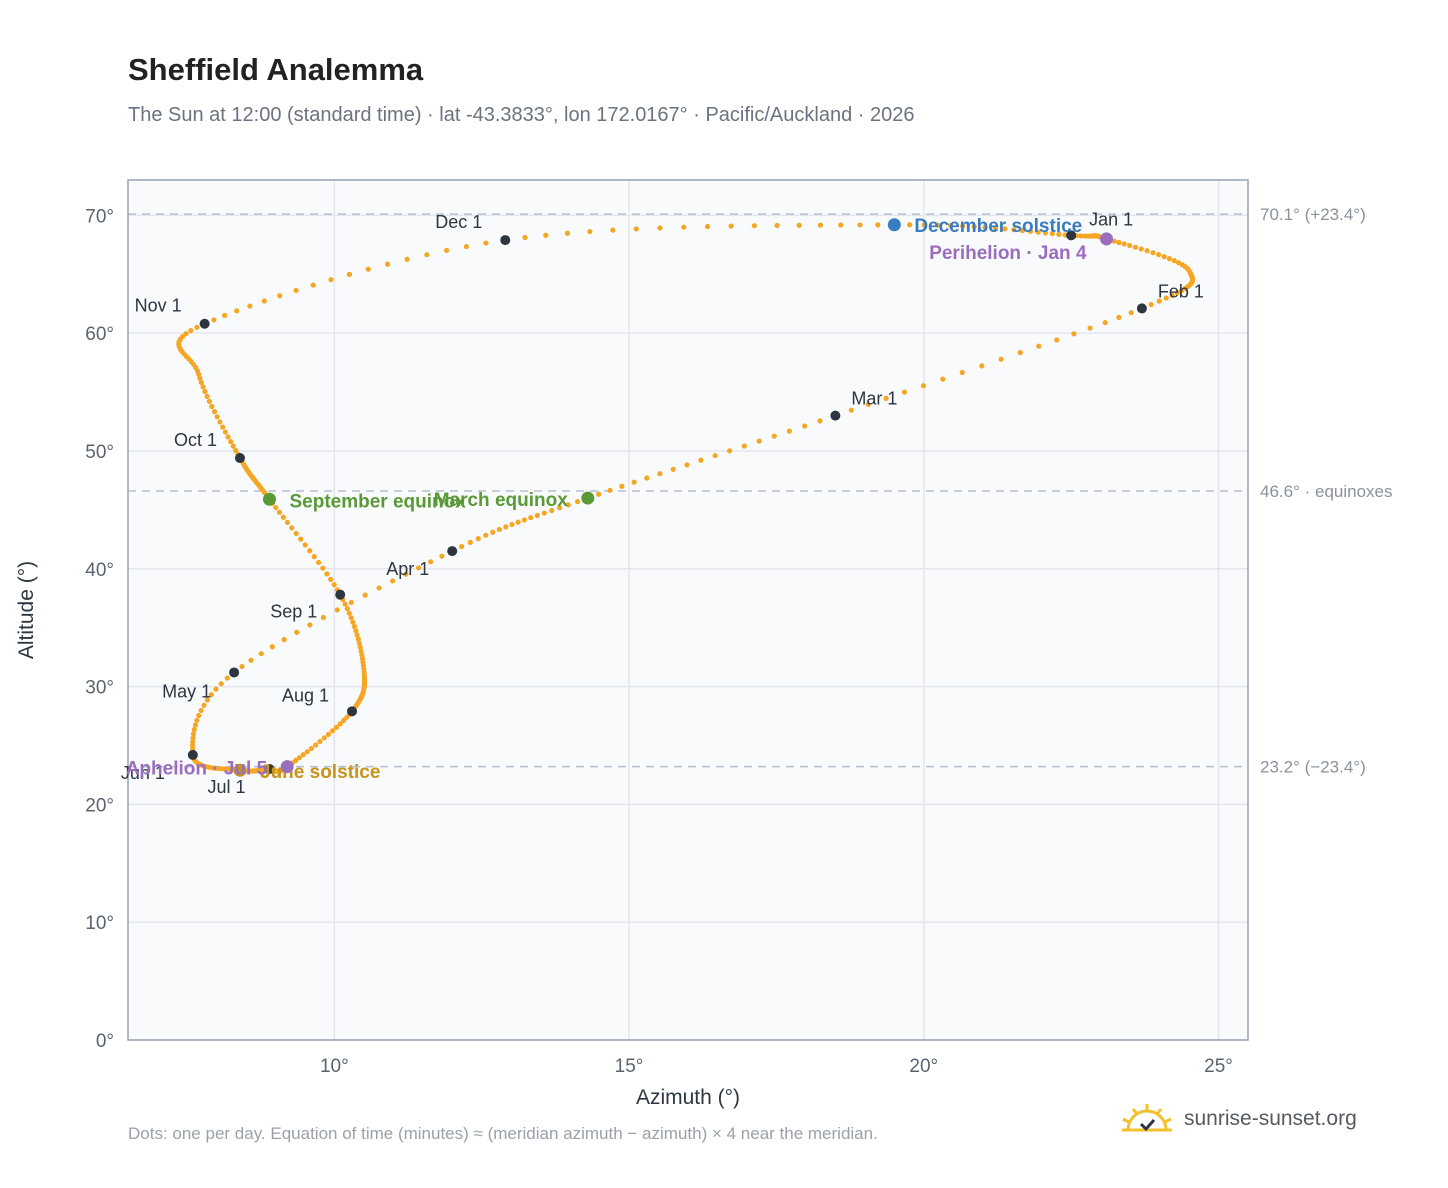 The width and height of the screenshot is (1448, 1188). What do you see at coordinates (1008, 253) in the screenshot?
I see `event-label: Perihelion · Jan 4` at bounding box center [1008, 253].